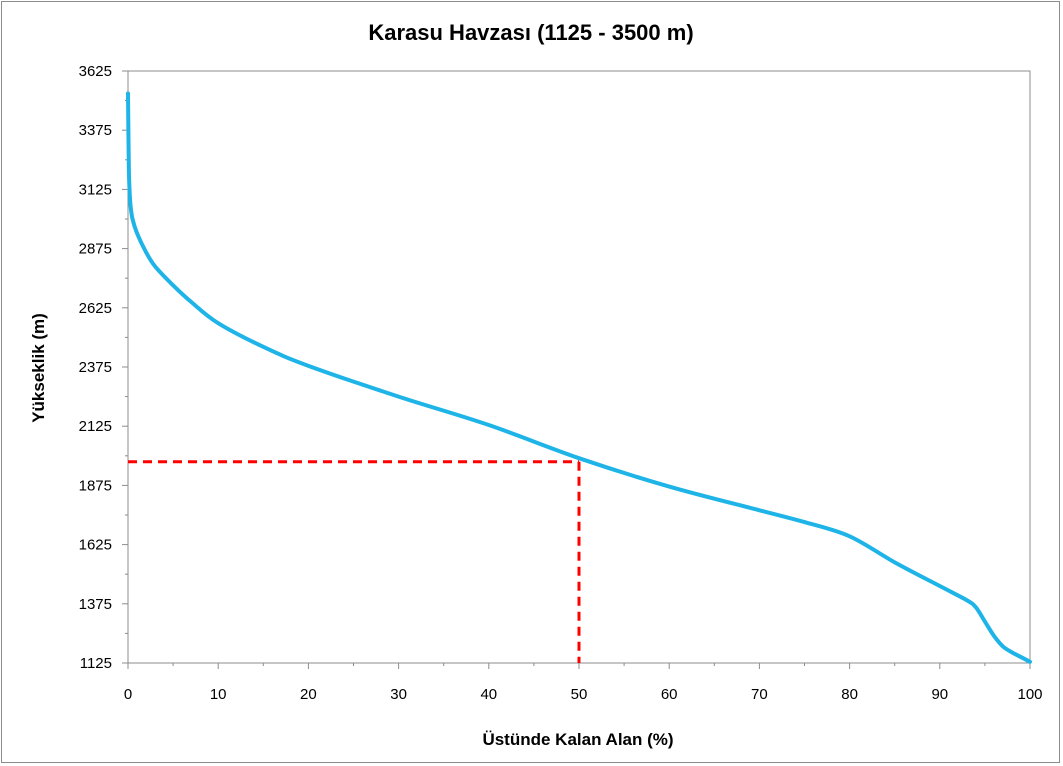 The image size is (1063, 766). Describe the element at coordinates (95, 71) in the screenshot. I see `y-tick-label: 3625` at that location.